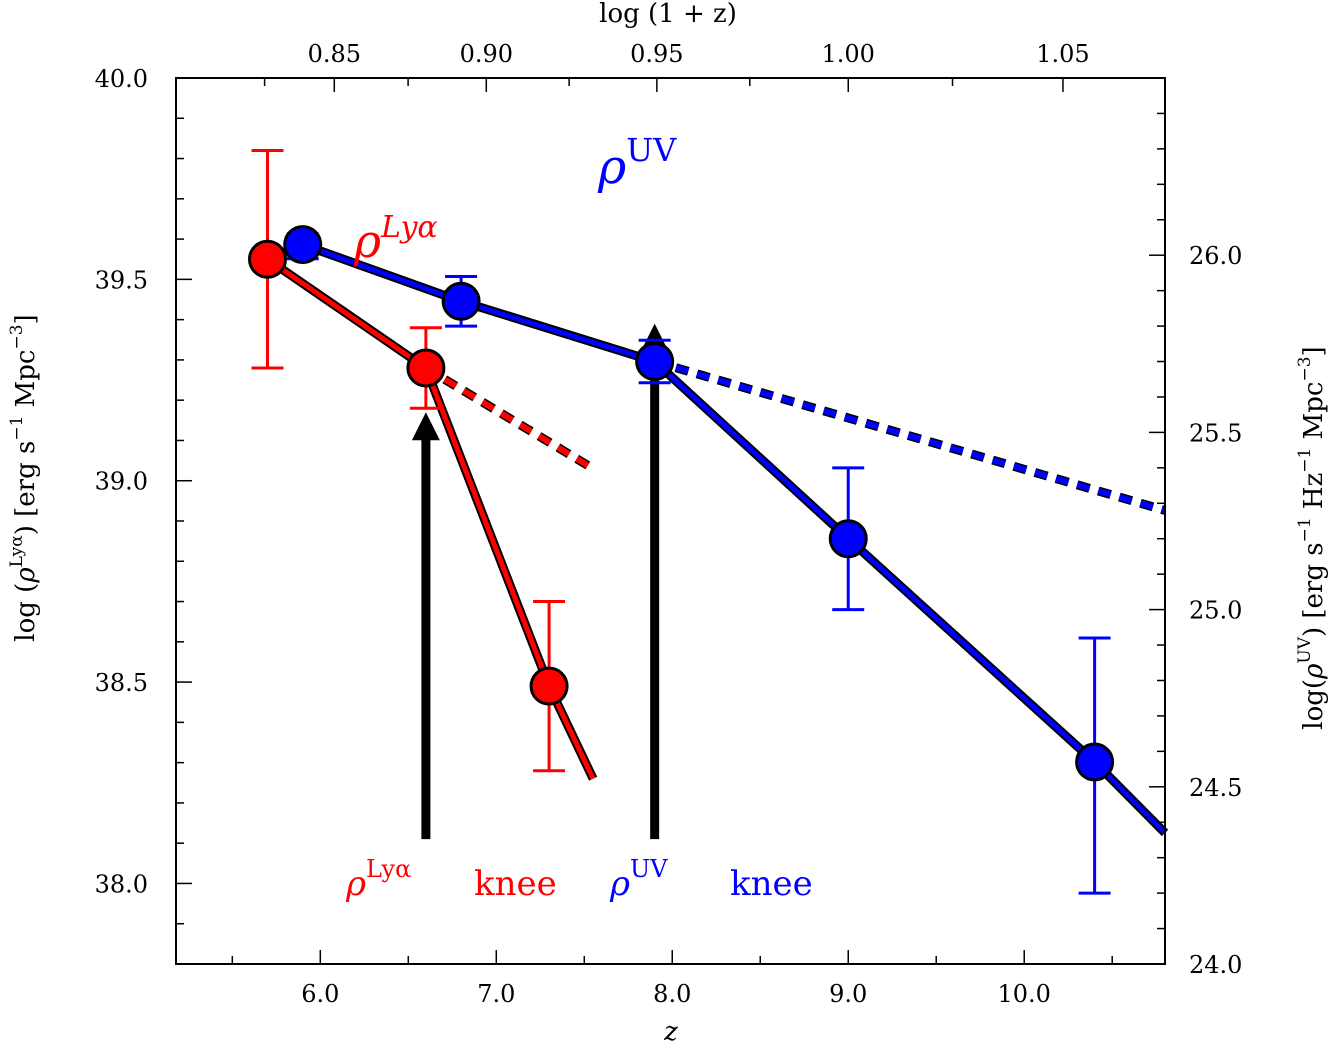 The image size is (1336, 1044). I want to click on arrow-layer, so click(540, 581).